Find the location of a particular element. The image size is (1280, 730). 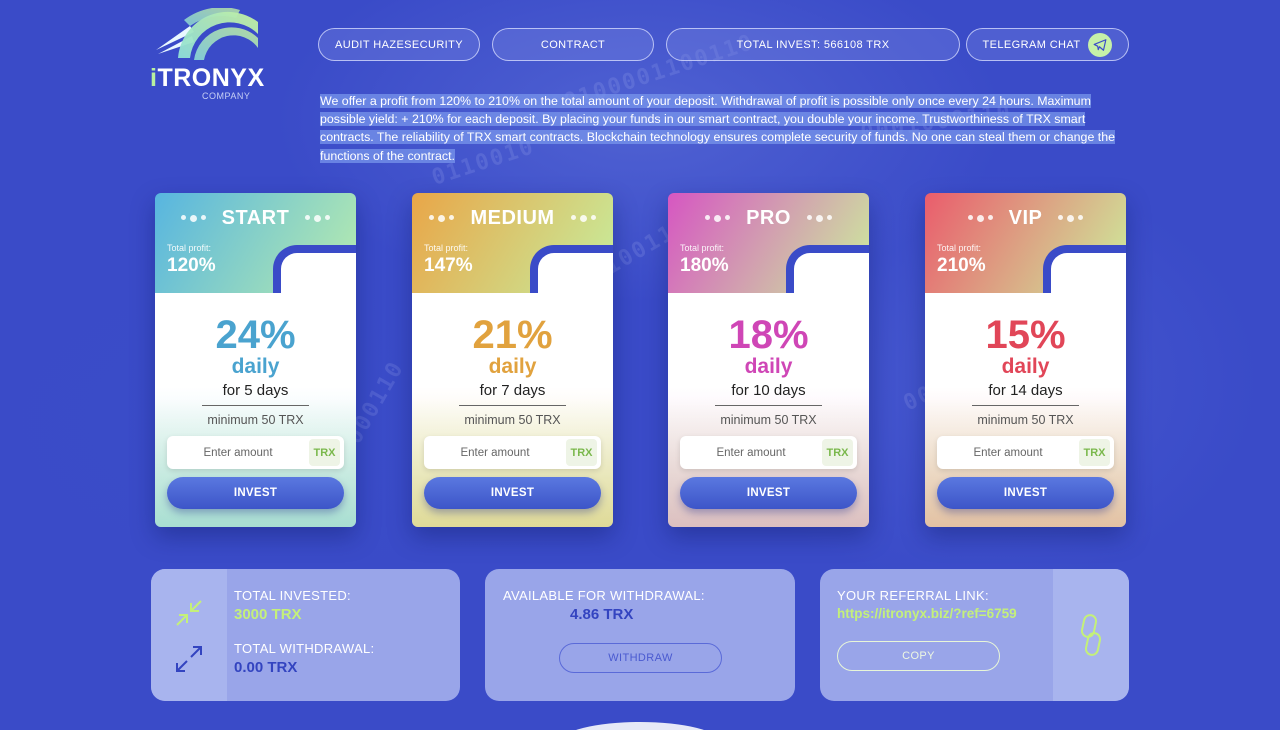

available-withdrawal-label: AVAILABLE FOR WITHDRAWAL: is located at coordinates (604, 595).